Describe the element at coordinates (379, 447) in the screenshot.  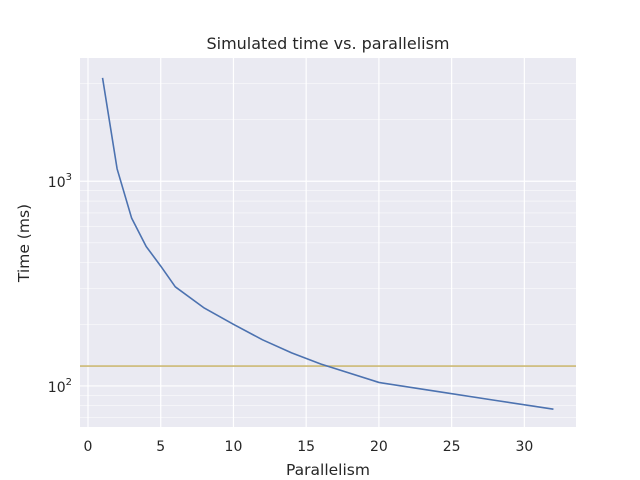
I see `x-tick-label: 20` at that location.